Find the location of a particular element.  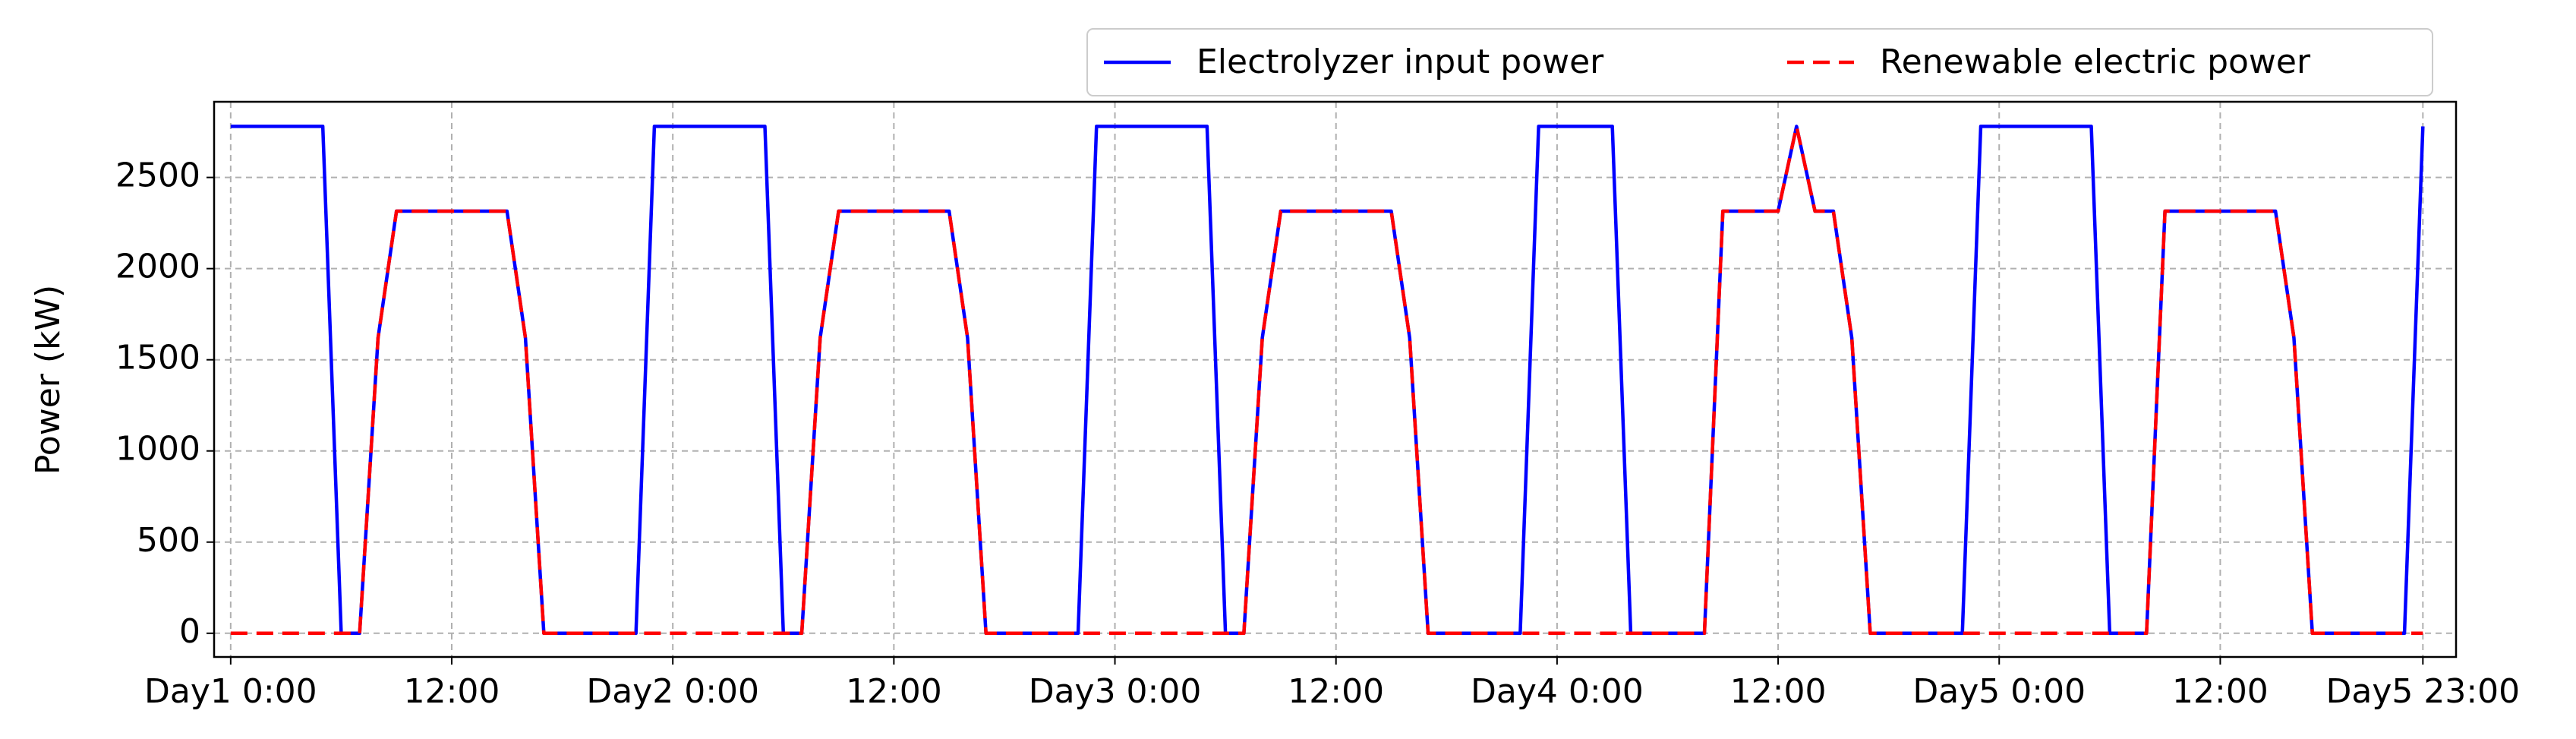

y-tick-label: 2500 is located at coordinates (157, 175).